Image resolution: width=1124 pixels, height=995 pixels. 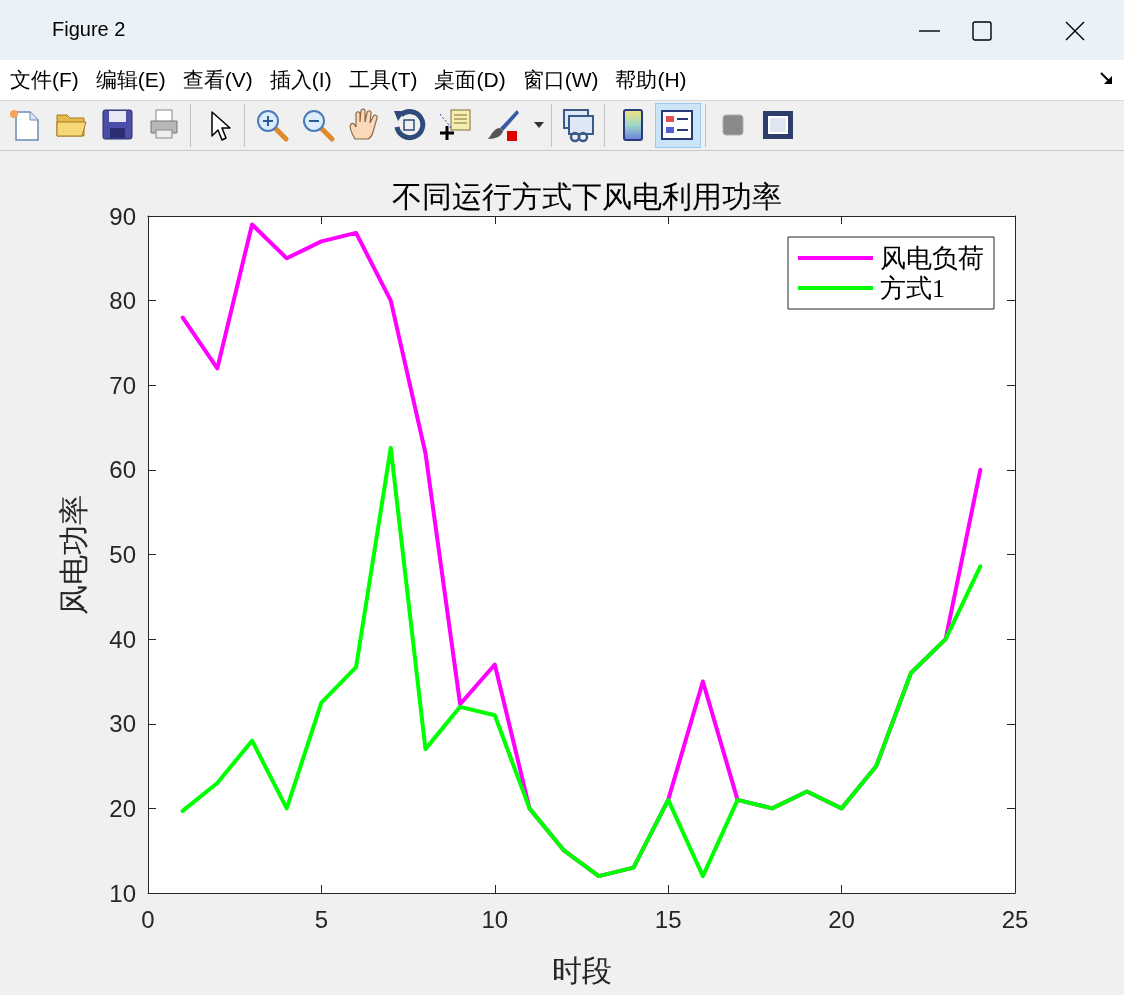 What do you see at coordinates (321, 919) in the screenshot?
I see `x-tick-label: 5` at bounding box center [321, 919].